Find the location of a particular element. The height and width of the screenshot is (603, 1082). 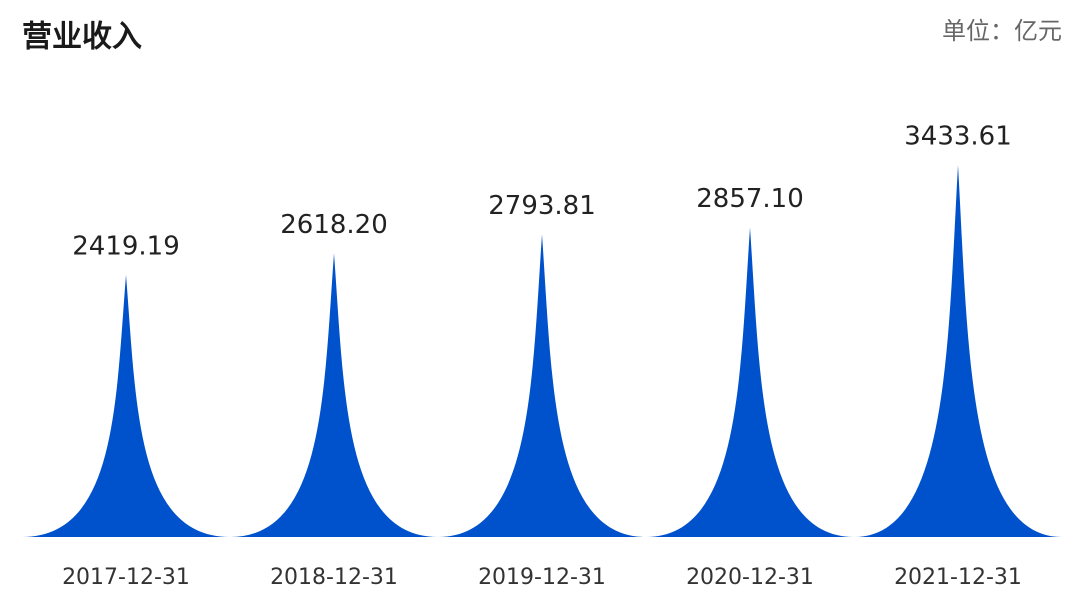

chart-title: 营业收入 is located at coordinates (82, 37).